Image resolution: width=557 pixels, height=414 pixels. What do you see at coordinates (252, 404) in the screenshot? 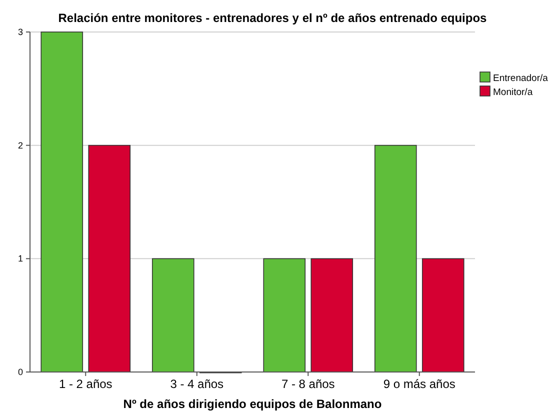
I see `x-axis-title: Nº de años dirigiendo equipos de Balonmano` at bounding box center [252, 404].